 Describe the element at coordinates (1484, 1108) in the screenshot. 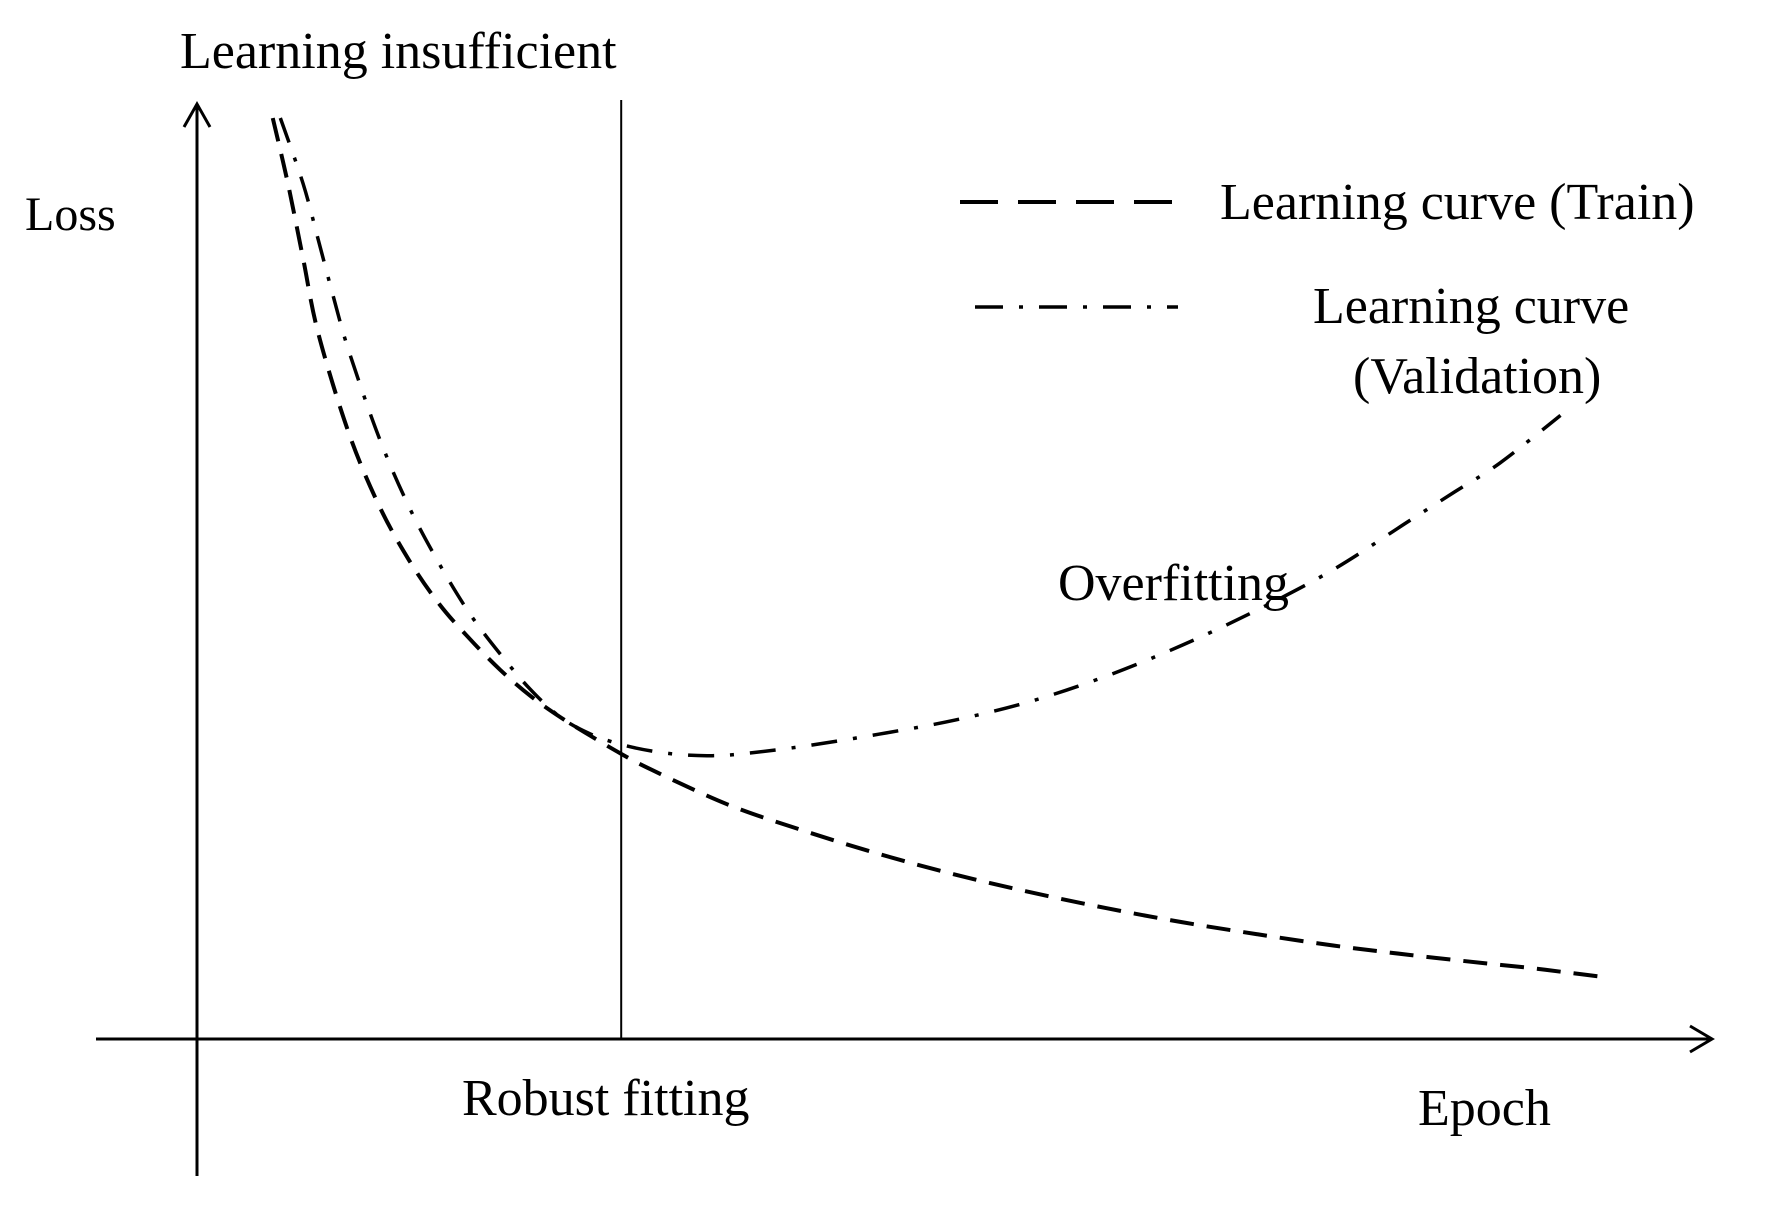

I see `x-axis-label: Epoch` at that location.